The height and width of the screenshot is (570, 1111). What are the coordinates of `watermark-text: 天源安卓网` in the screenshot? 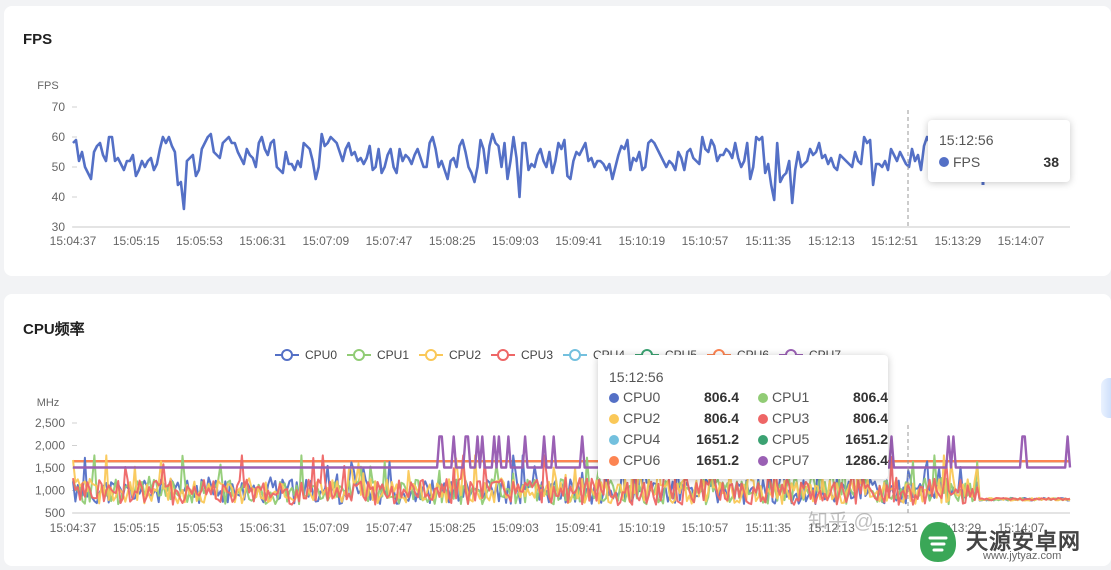 It's located at (1024, 541).